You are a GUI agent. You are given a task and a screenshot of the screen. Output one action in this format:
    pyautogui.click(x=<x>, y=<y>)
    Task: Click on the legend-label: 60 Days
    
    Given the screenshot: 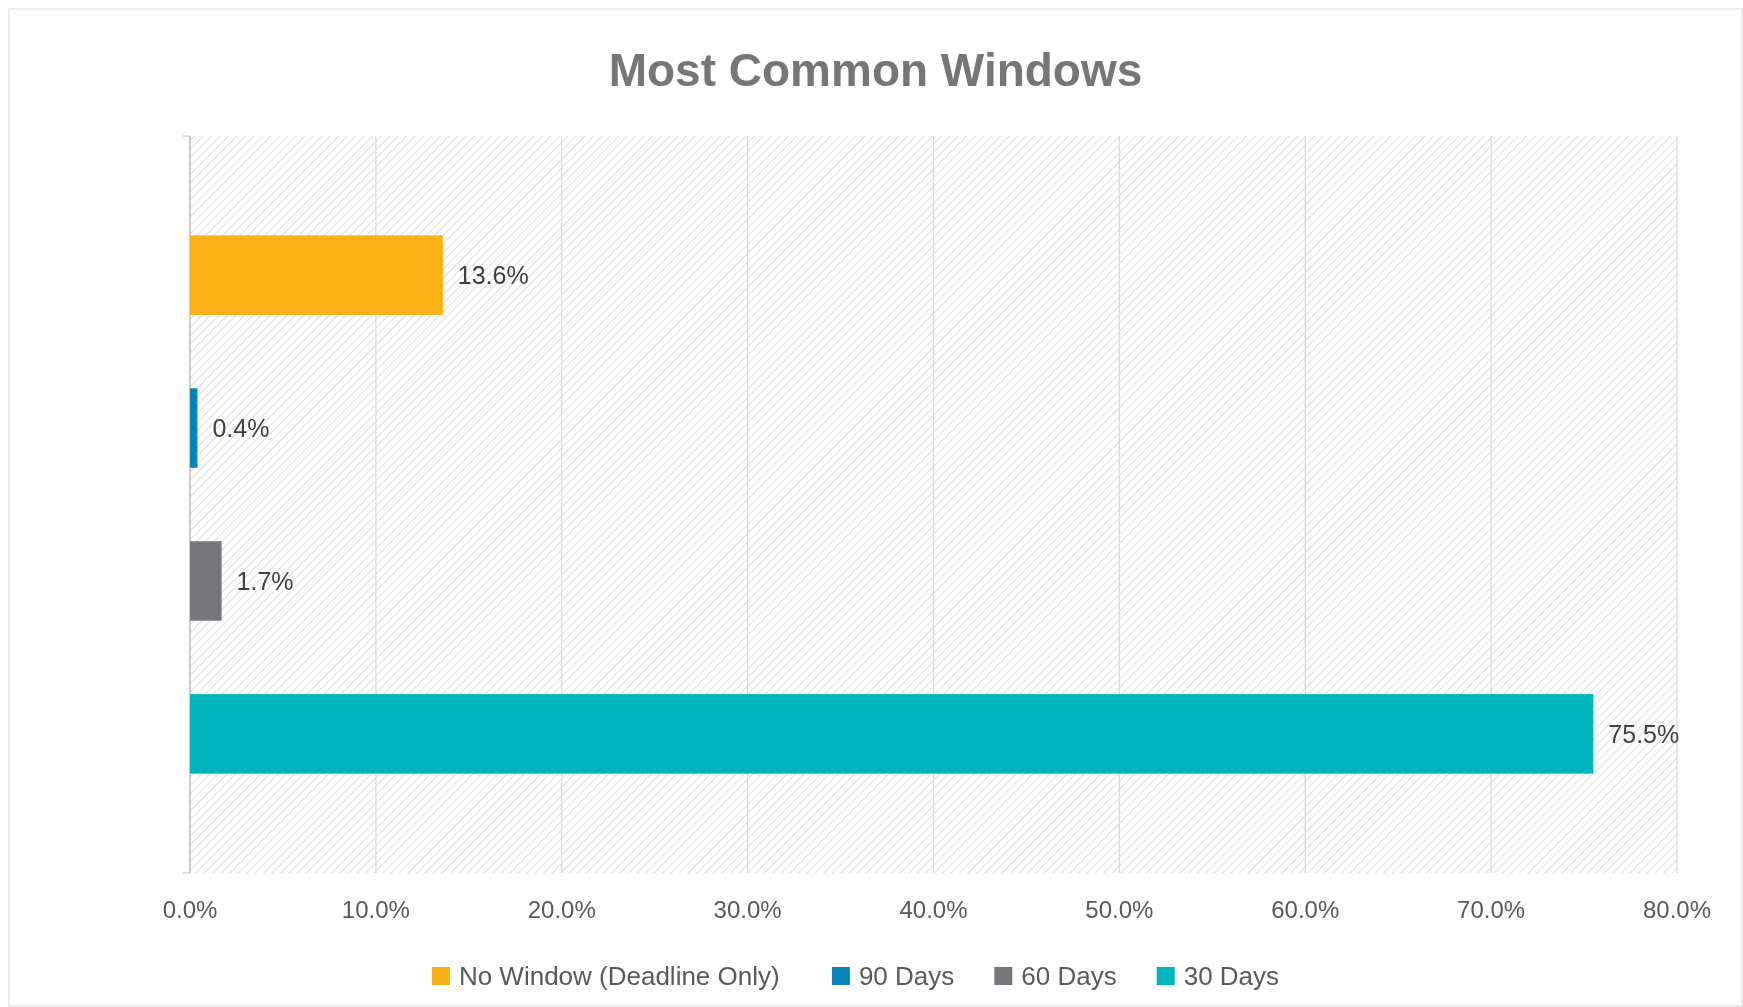 What is the action you would take?
    pyautogui.click(x=1069, y=976)
    